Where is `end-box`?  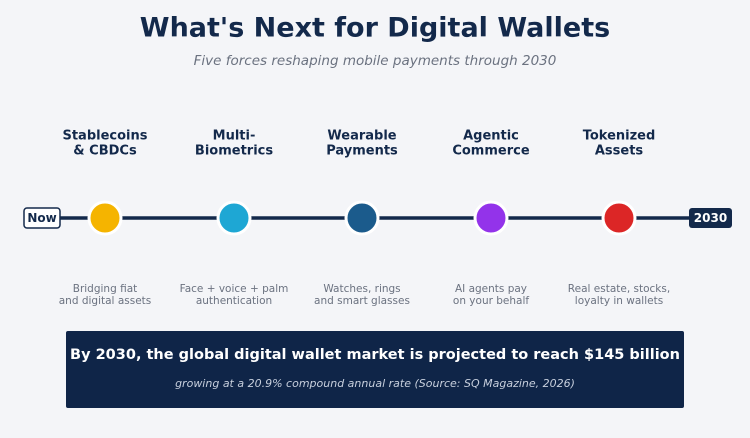
end-box is located at coordinates (710, 218).